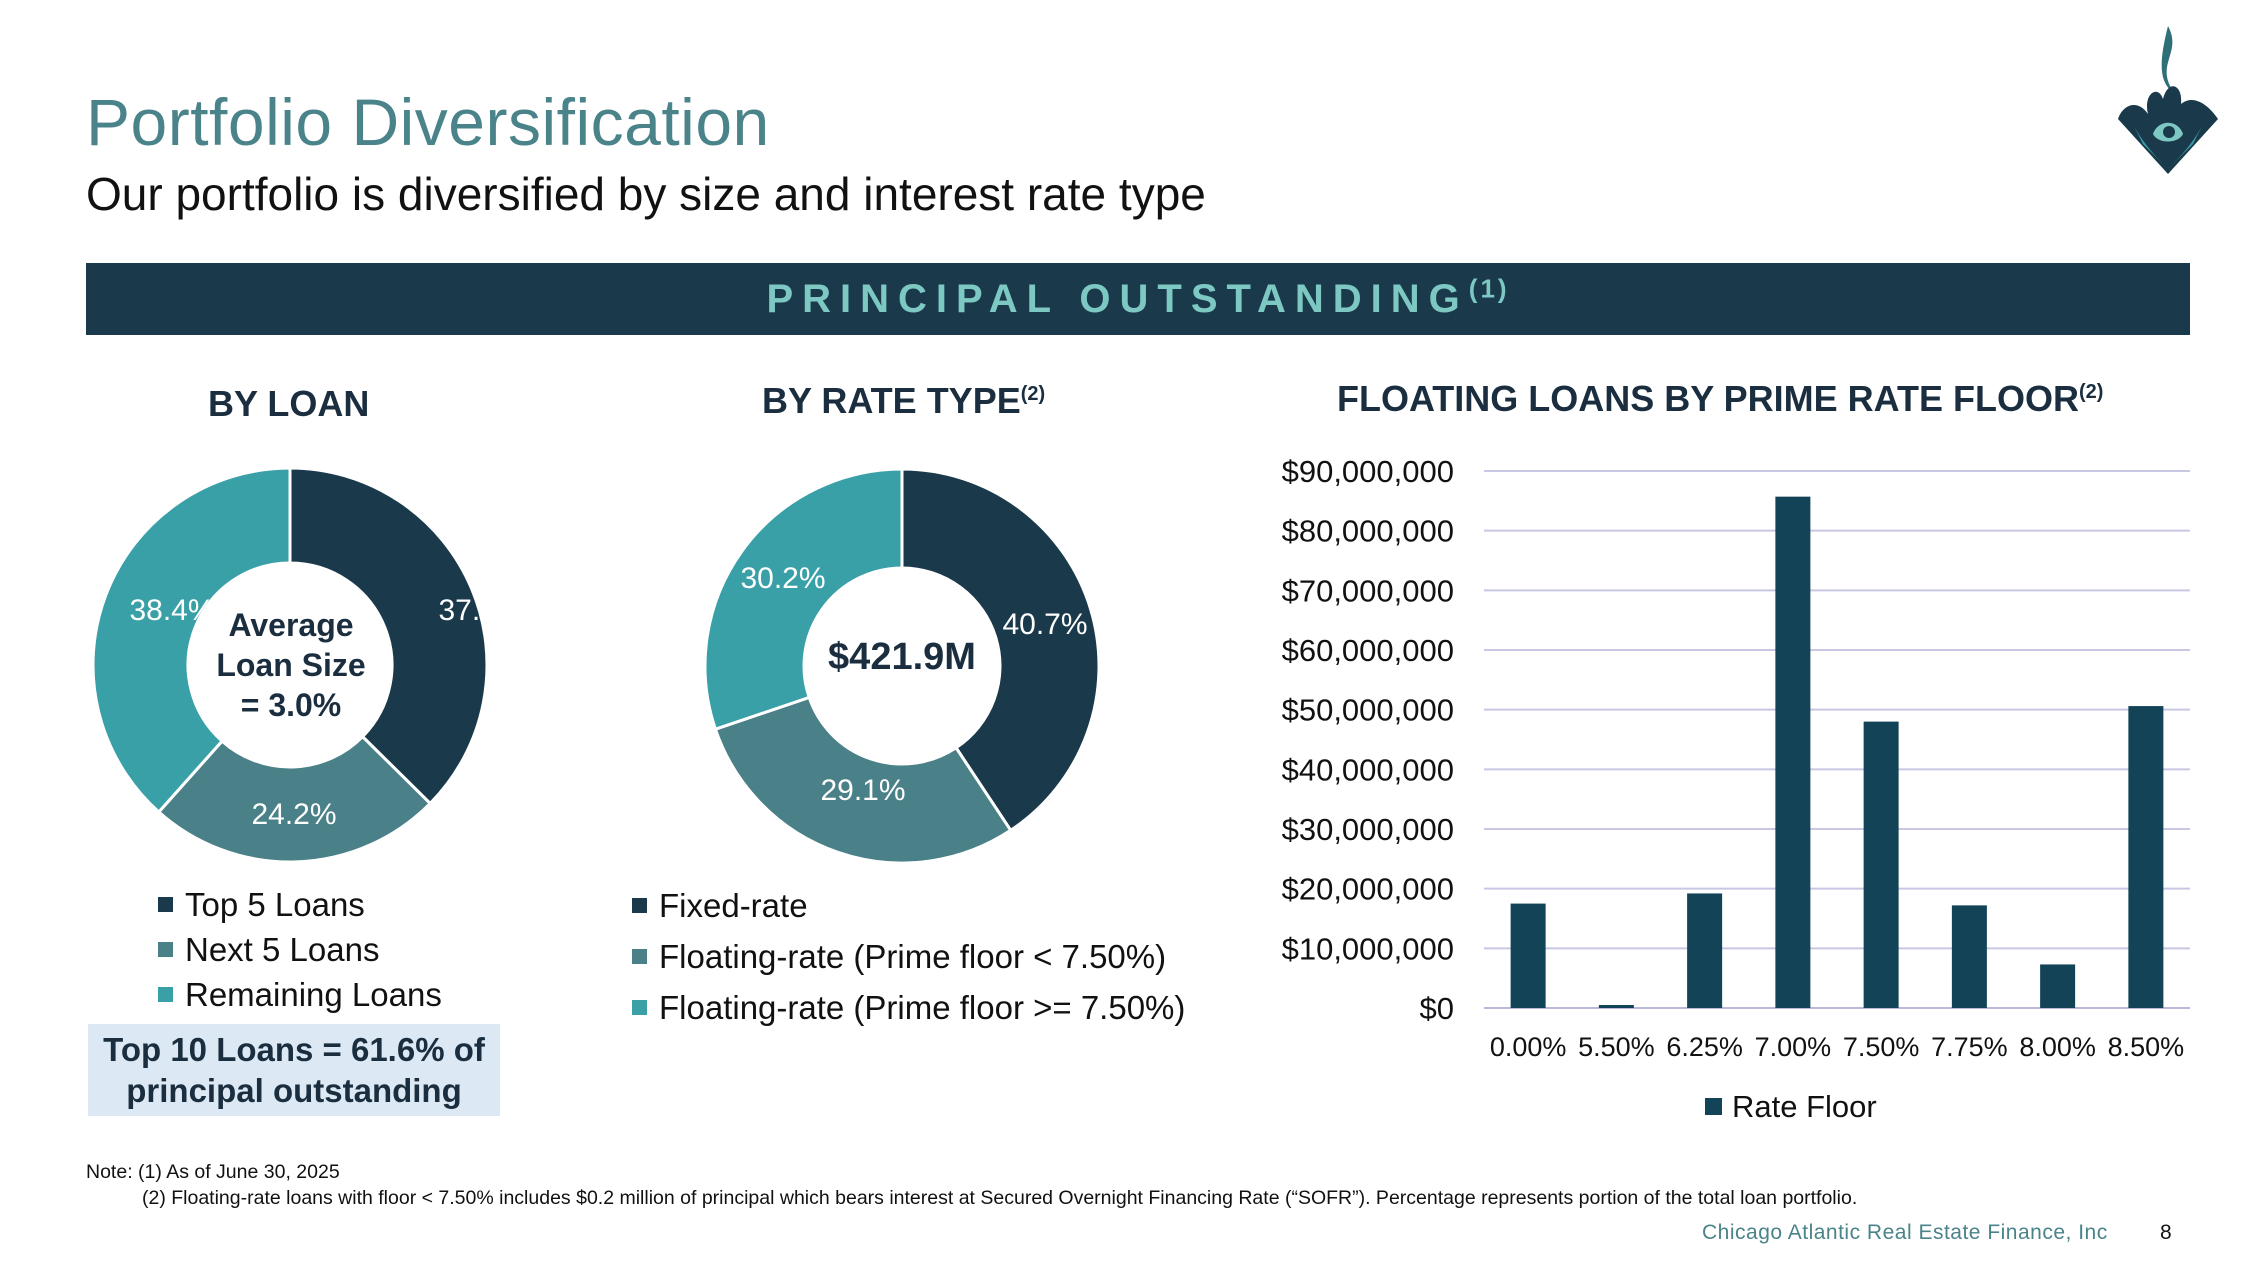  What do you see at coordinates (479, 610) in the screenshot?
I see `donut-value-label: 37.4%` at bounding box center [479, 610].